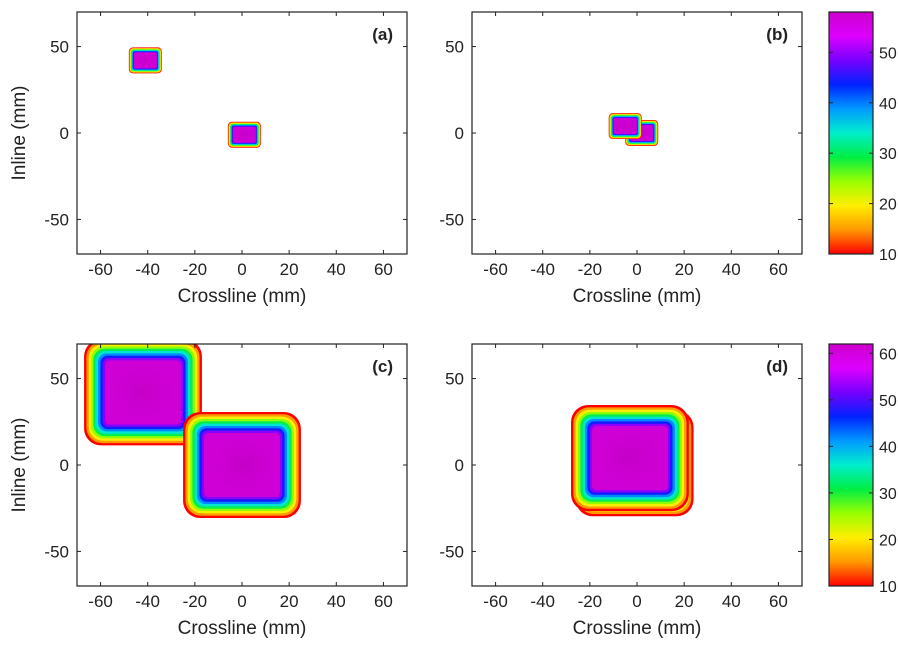  Describe the element at coordinates (382, 34) in the screenshot. I see `panel-label: (a)` at that location.